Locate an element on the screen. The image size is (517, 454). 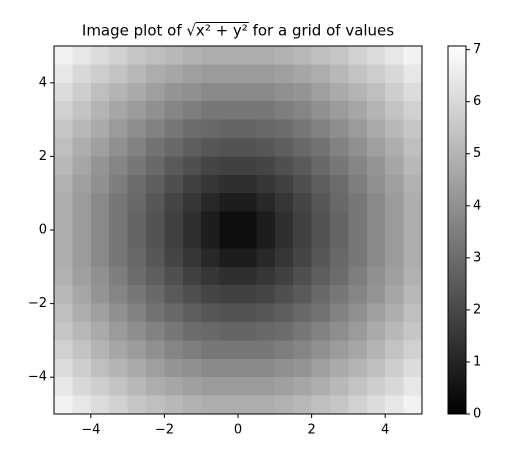
y-tick-label: −2 is located at coordinates (37, 303).